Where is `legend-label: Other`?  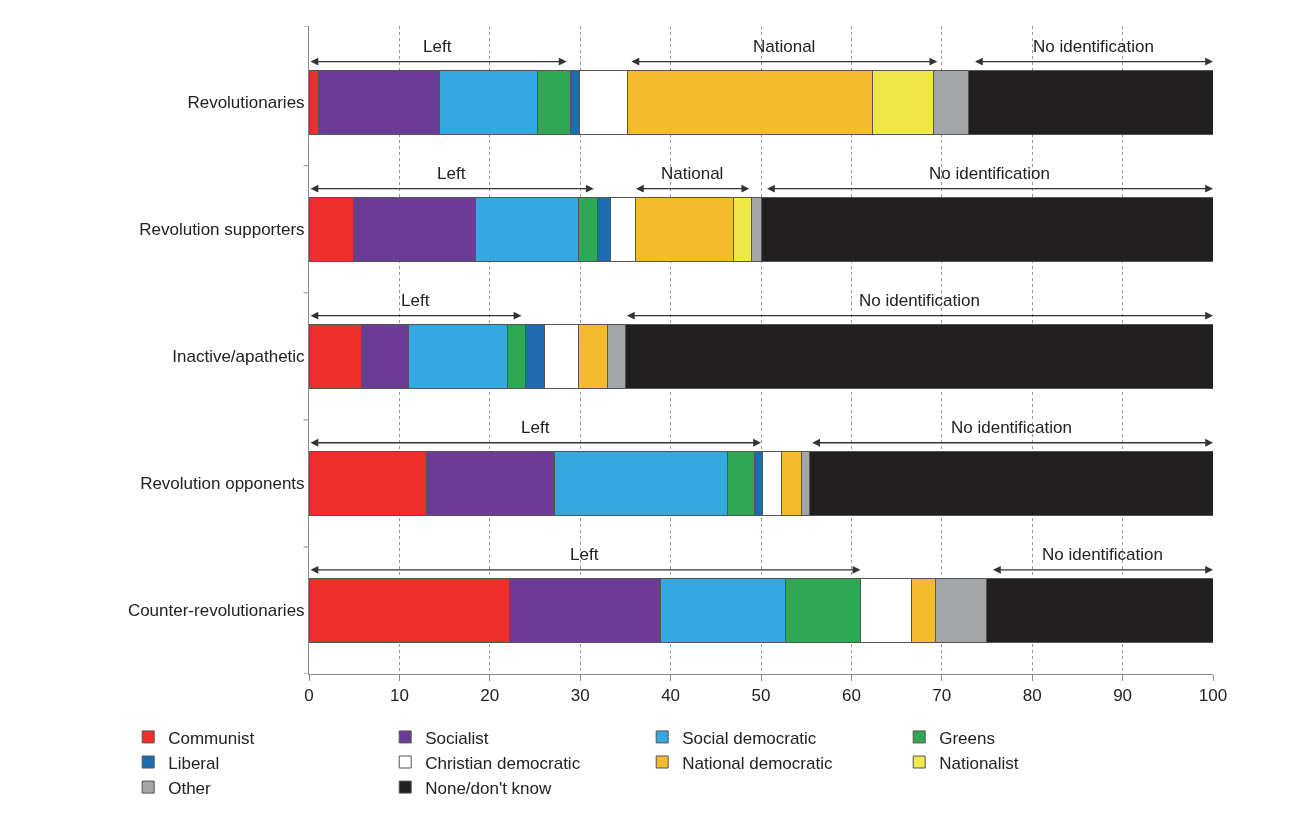
legend-label: Other is located at coordinates (190, 788).